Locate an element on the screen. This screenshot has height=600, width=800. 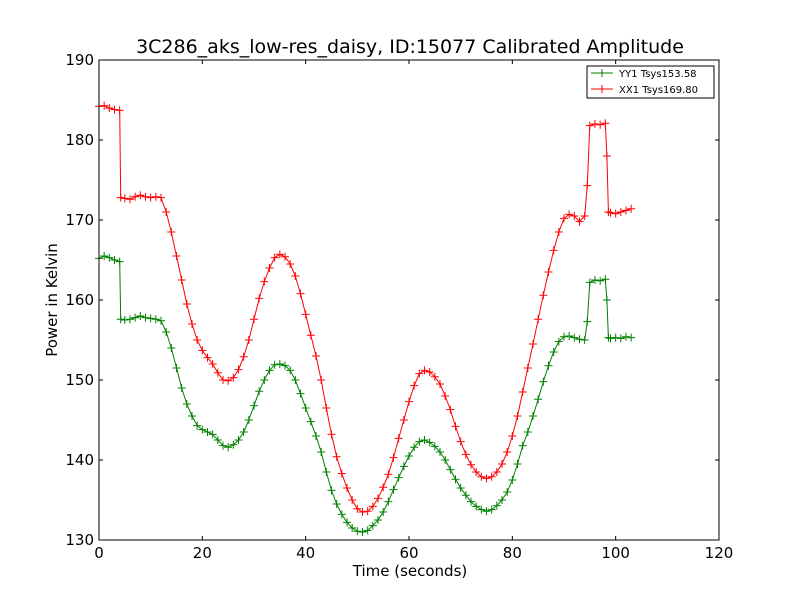
y-tick-label: 130 is located at coordinates (79, 540).